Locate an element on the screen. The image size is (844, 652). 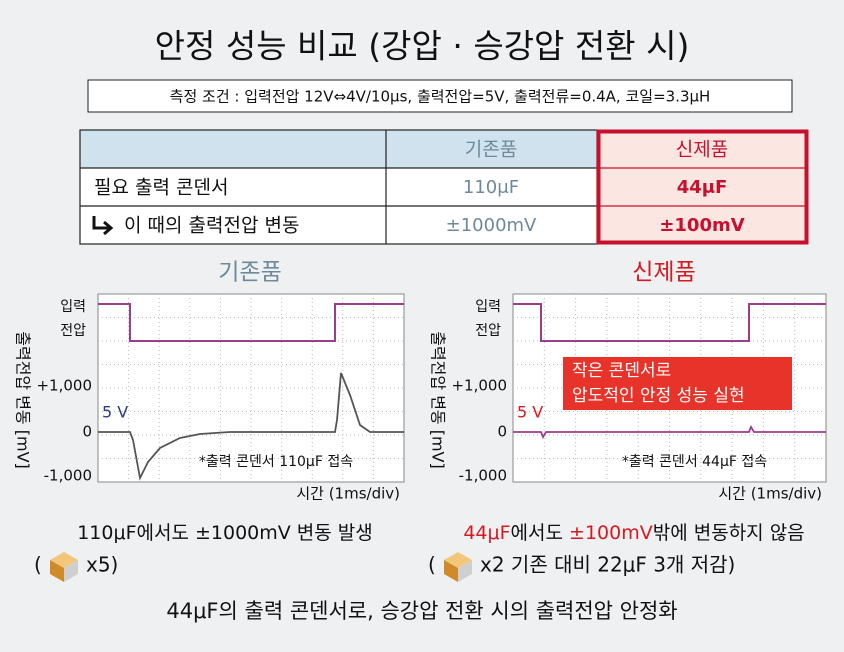
highlight-border is located at coordinates (702, 187).